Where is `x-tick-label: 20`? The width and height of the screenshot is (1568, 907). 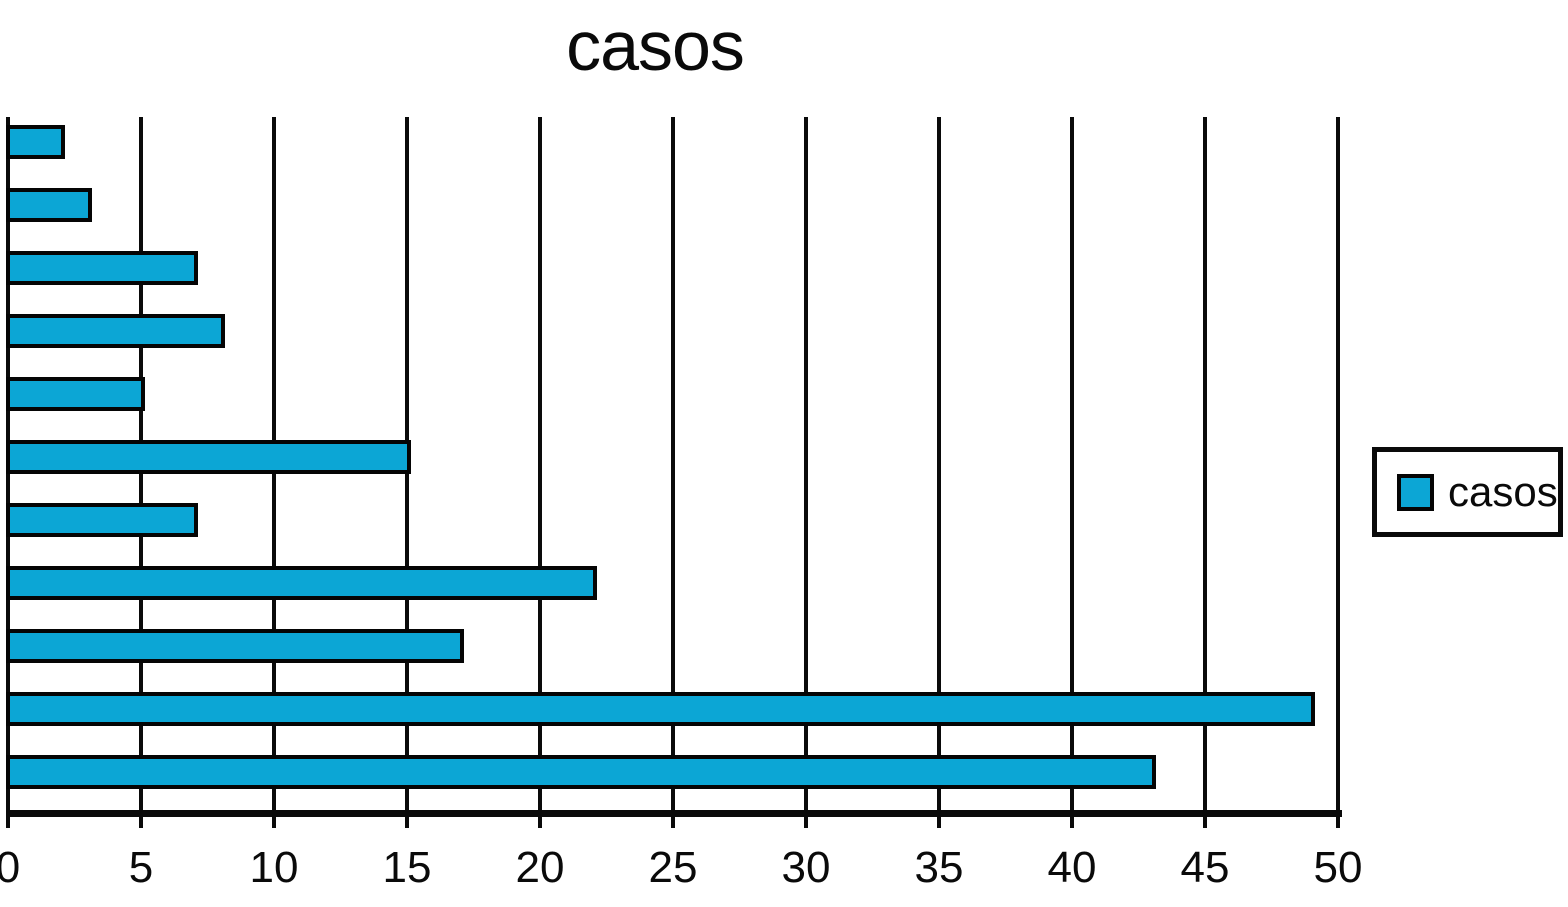
x-tick-label: 20 is located at coordinates (540, 867).